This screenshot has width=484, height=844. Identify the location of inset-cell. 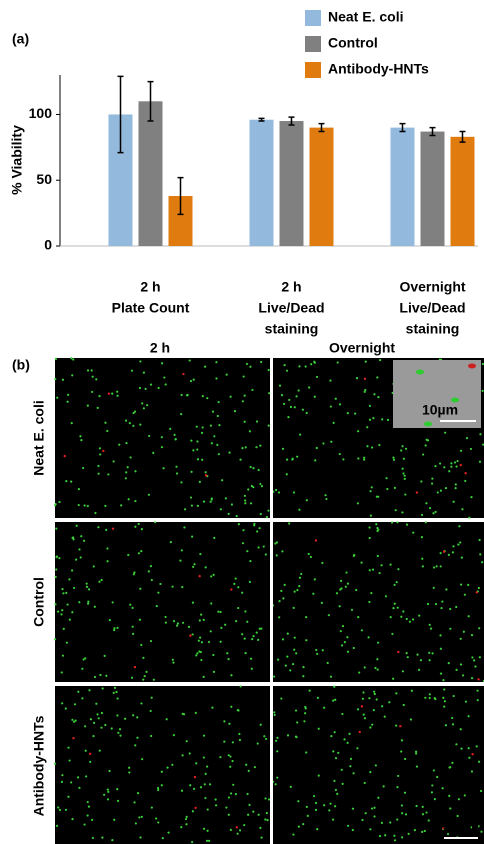
(472, 366).